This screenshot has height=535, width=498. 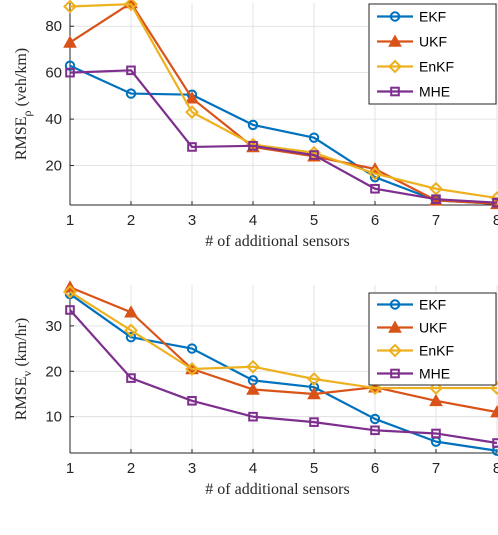 I want to click on x-tick-label: 7, so click(x=436, y=468).